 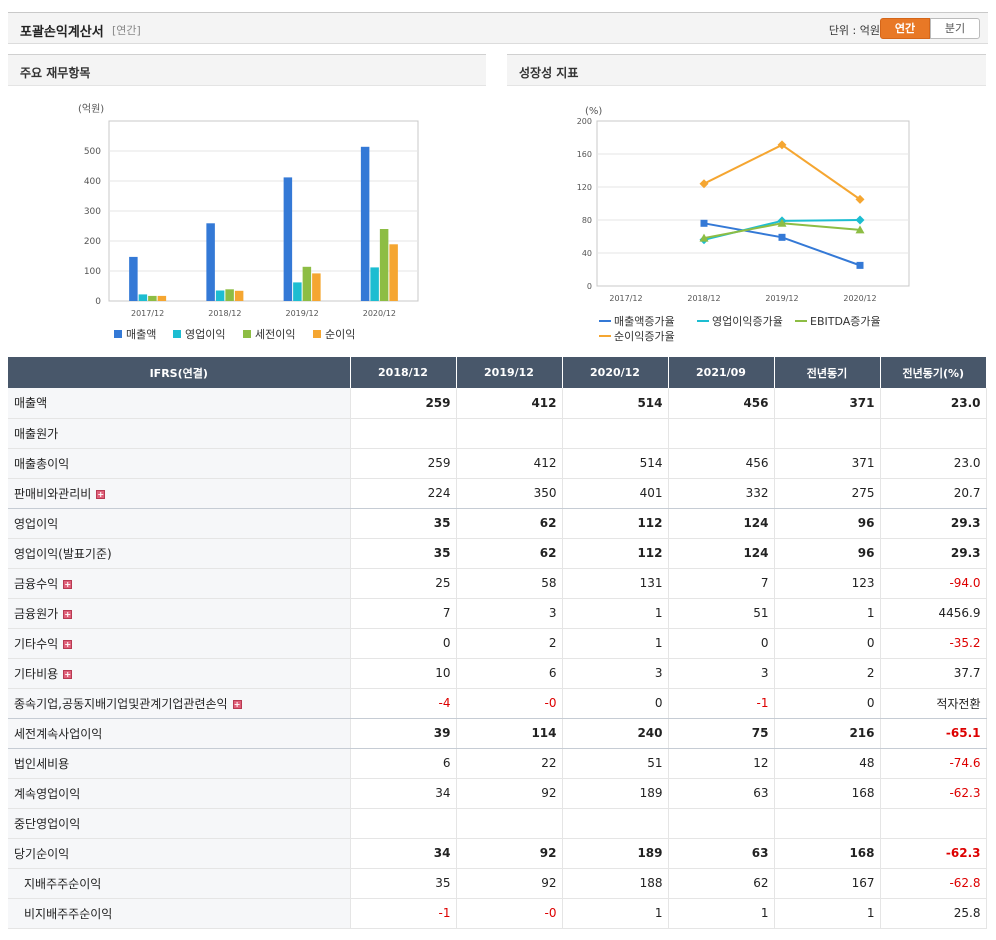 What do you see at coordinates (179, 493) in the screenshot?
I see `row-label: 판매비와관리비 +` at bounding box center [179, 493].